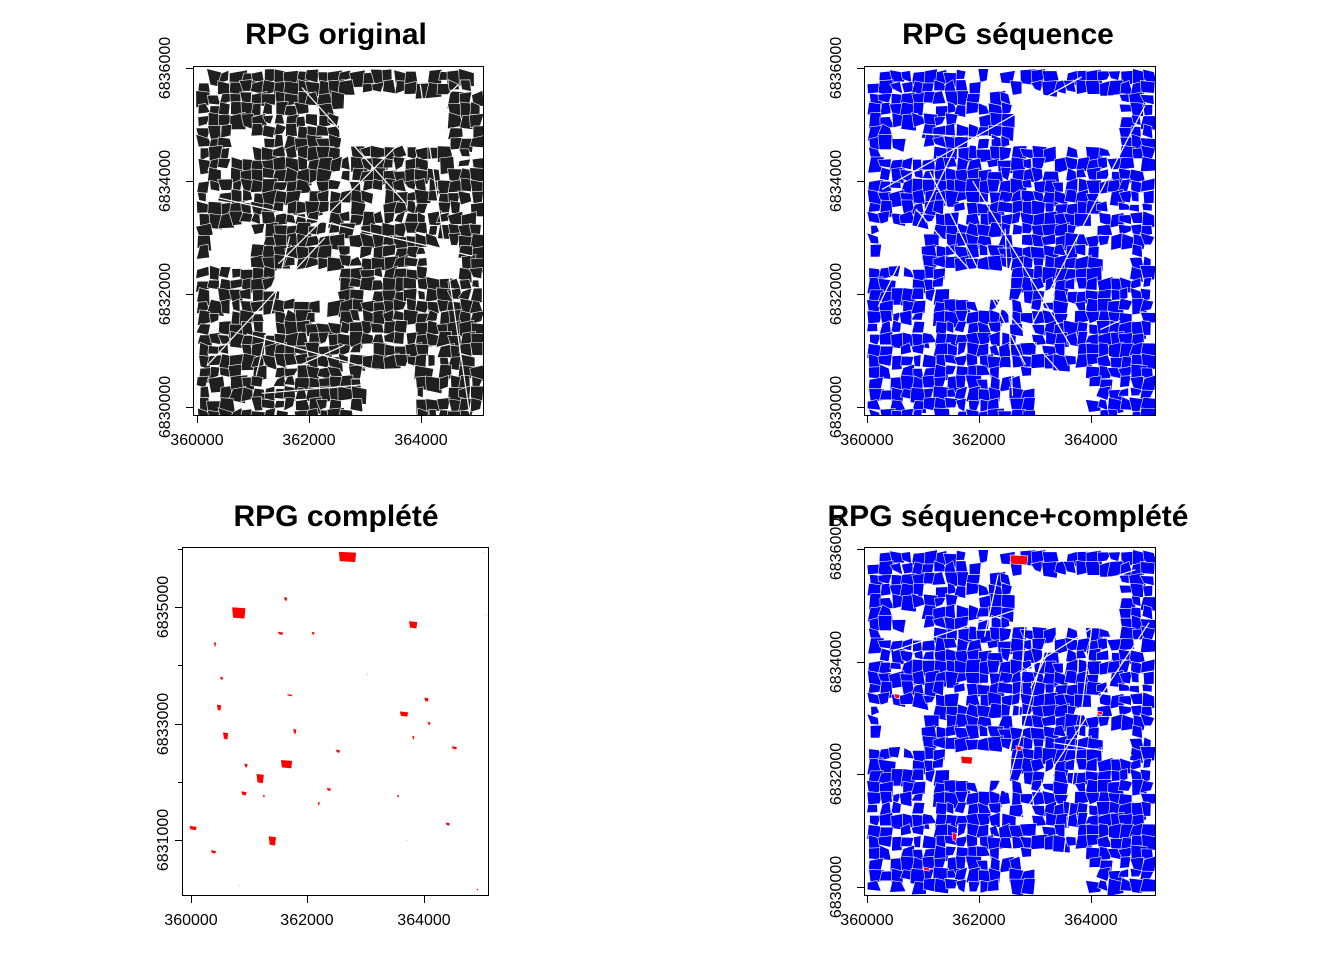 The width and height of the screenshot is (1344, 960). What do you see at coordinates (165, 68) in the screenshot?
I see `y-tick-label: 6836000` at bounding box center [165, 68].